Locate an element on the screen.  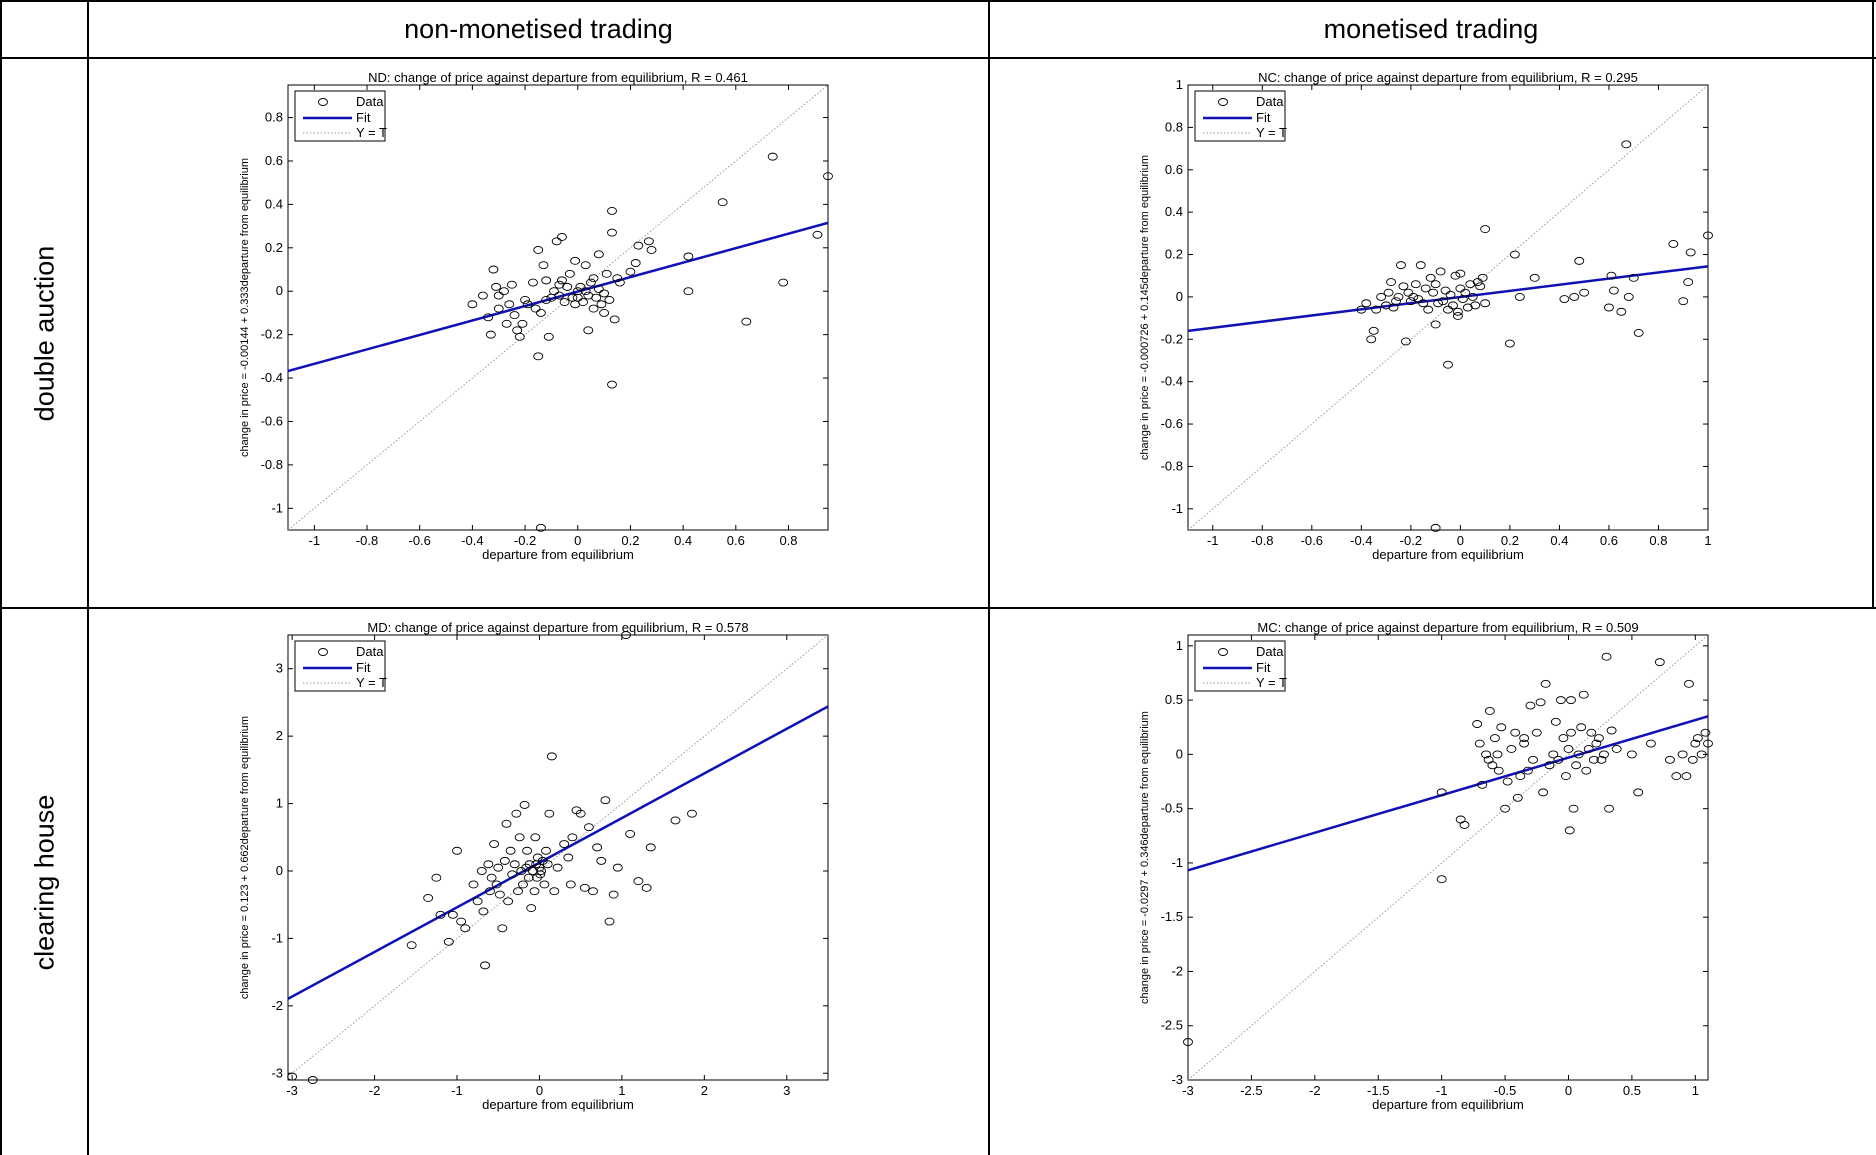
fit-line is located at coordinates (1448, 793).